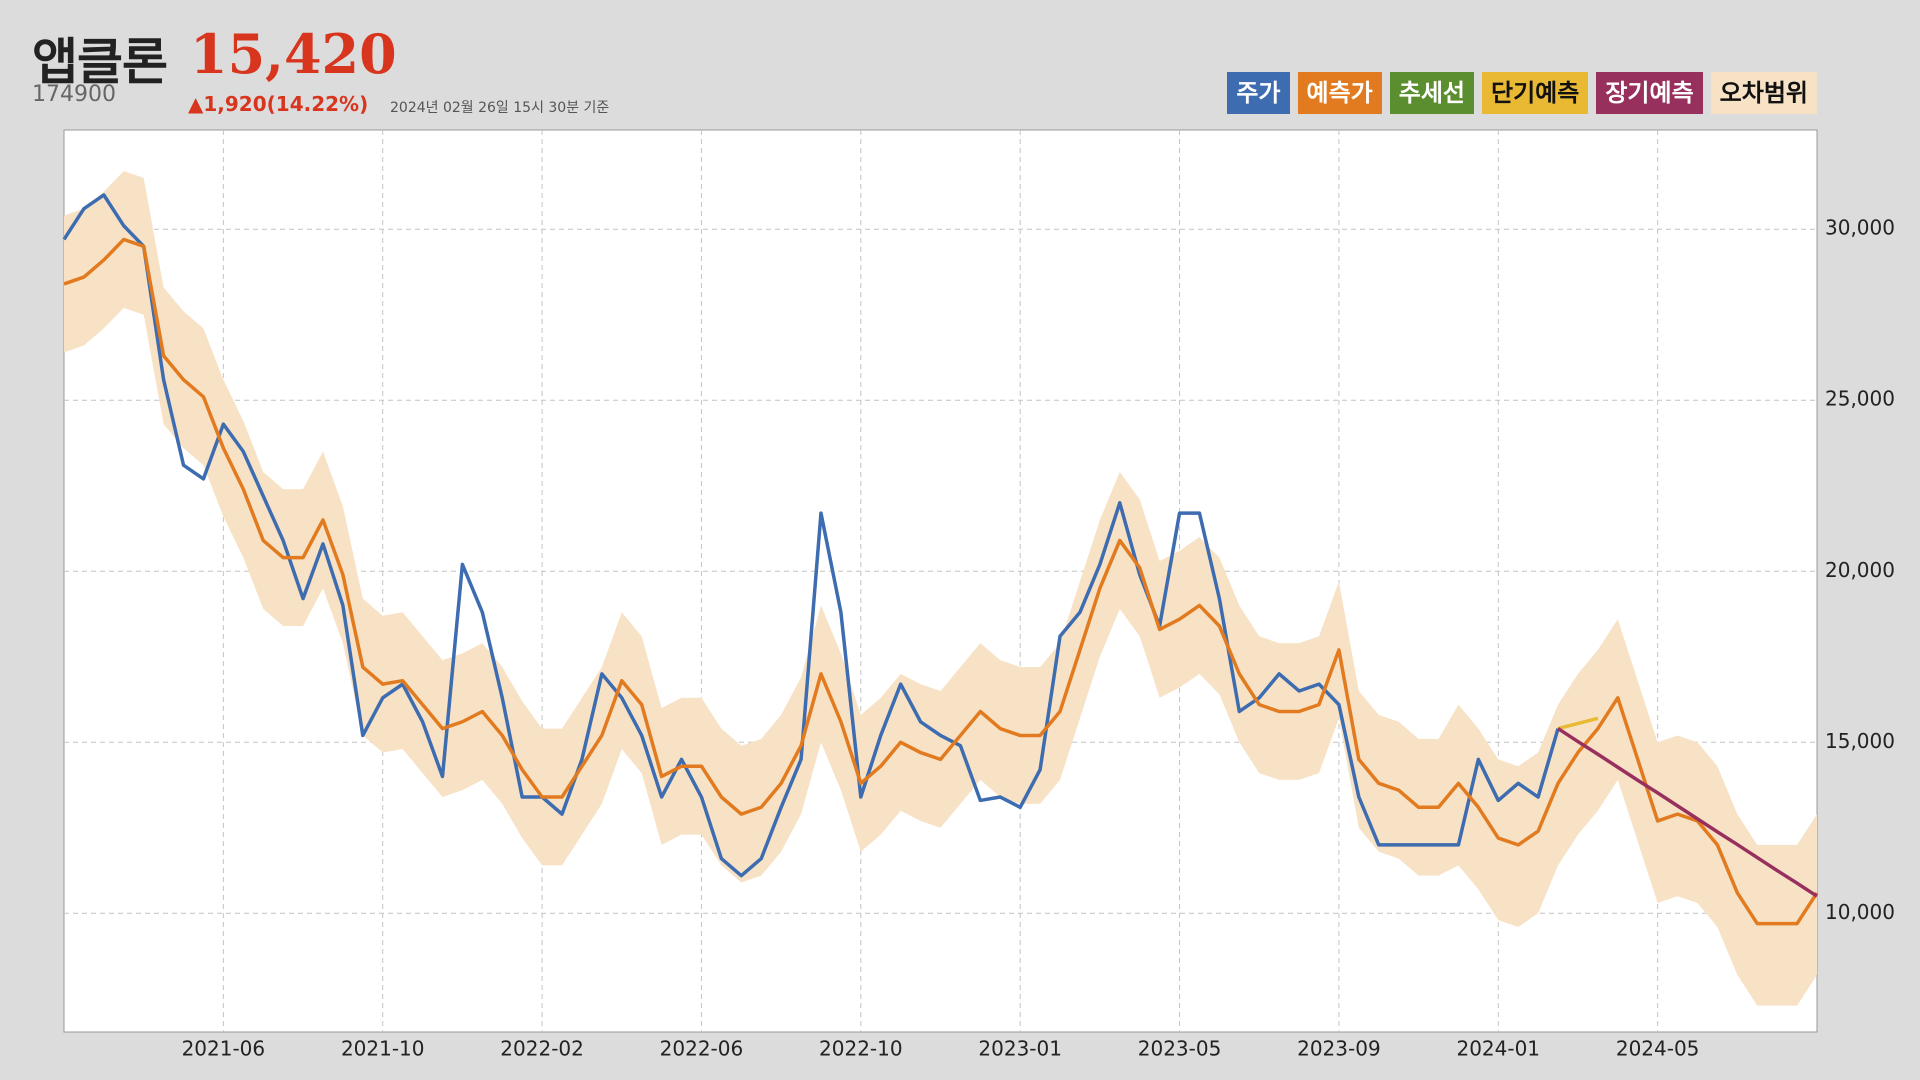  Describe the element at coordinates (1860, 741) in the screenshot. I see `y-tick-label: 15,000` at that location.